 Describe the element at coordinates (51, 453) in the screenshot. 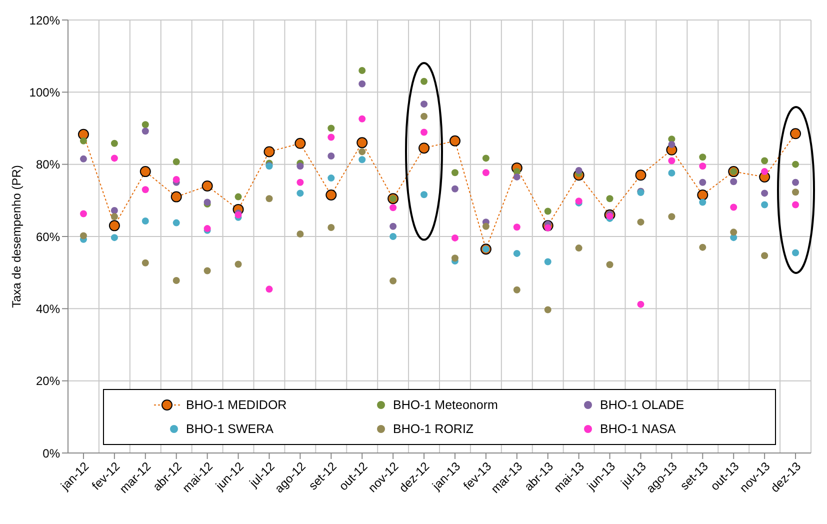

I see `y-tick-label: 0%` at that location.